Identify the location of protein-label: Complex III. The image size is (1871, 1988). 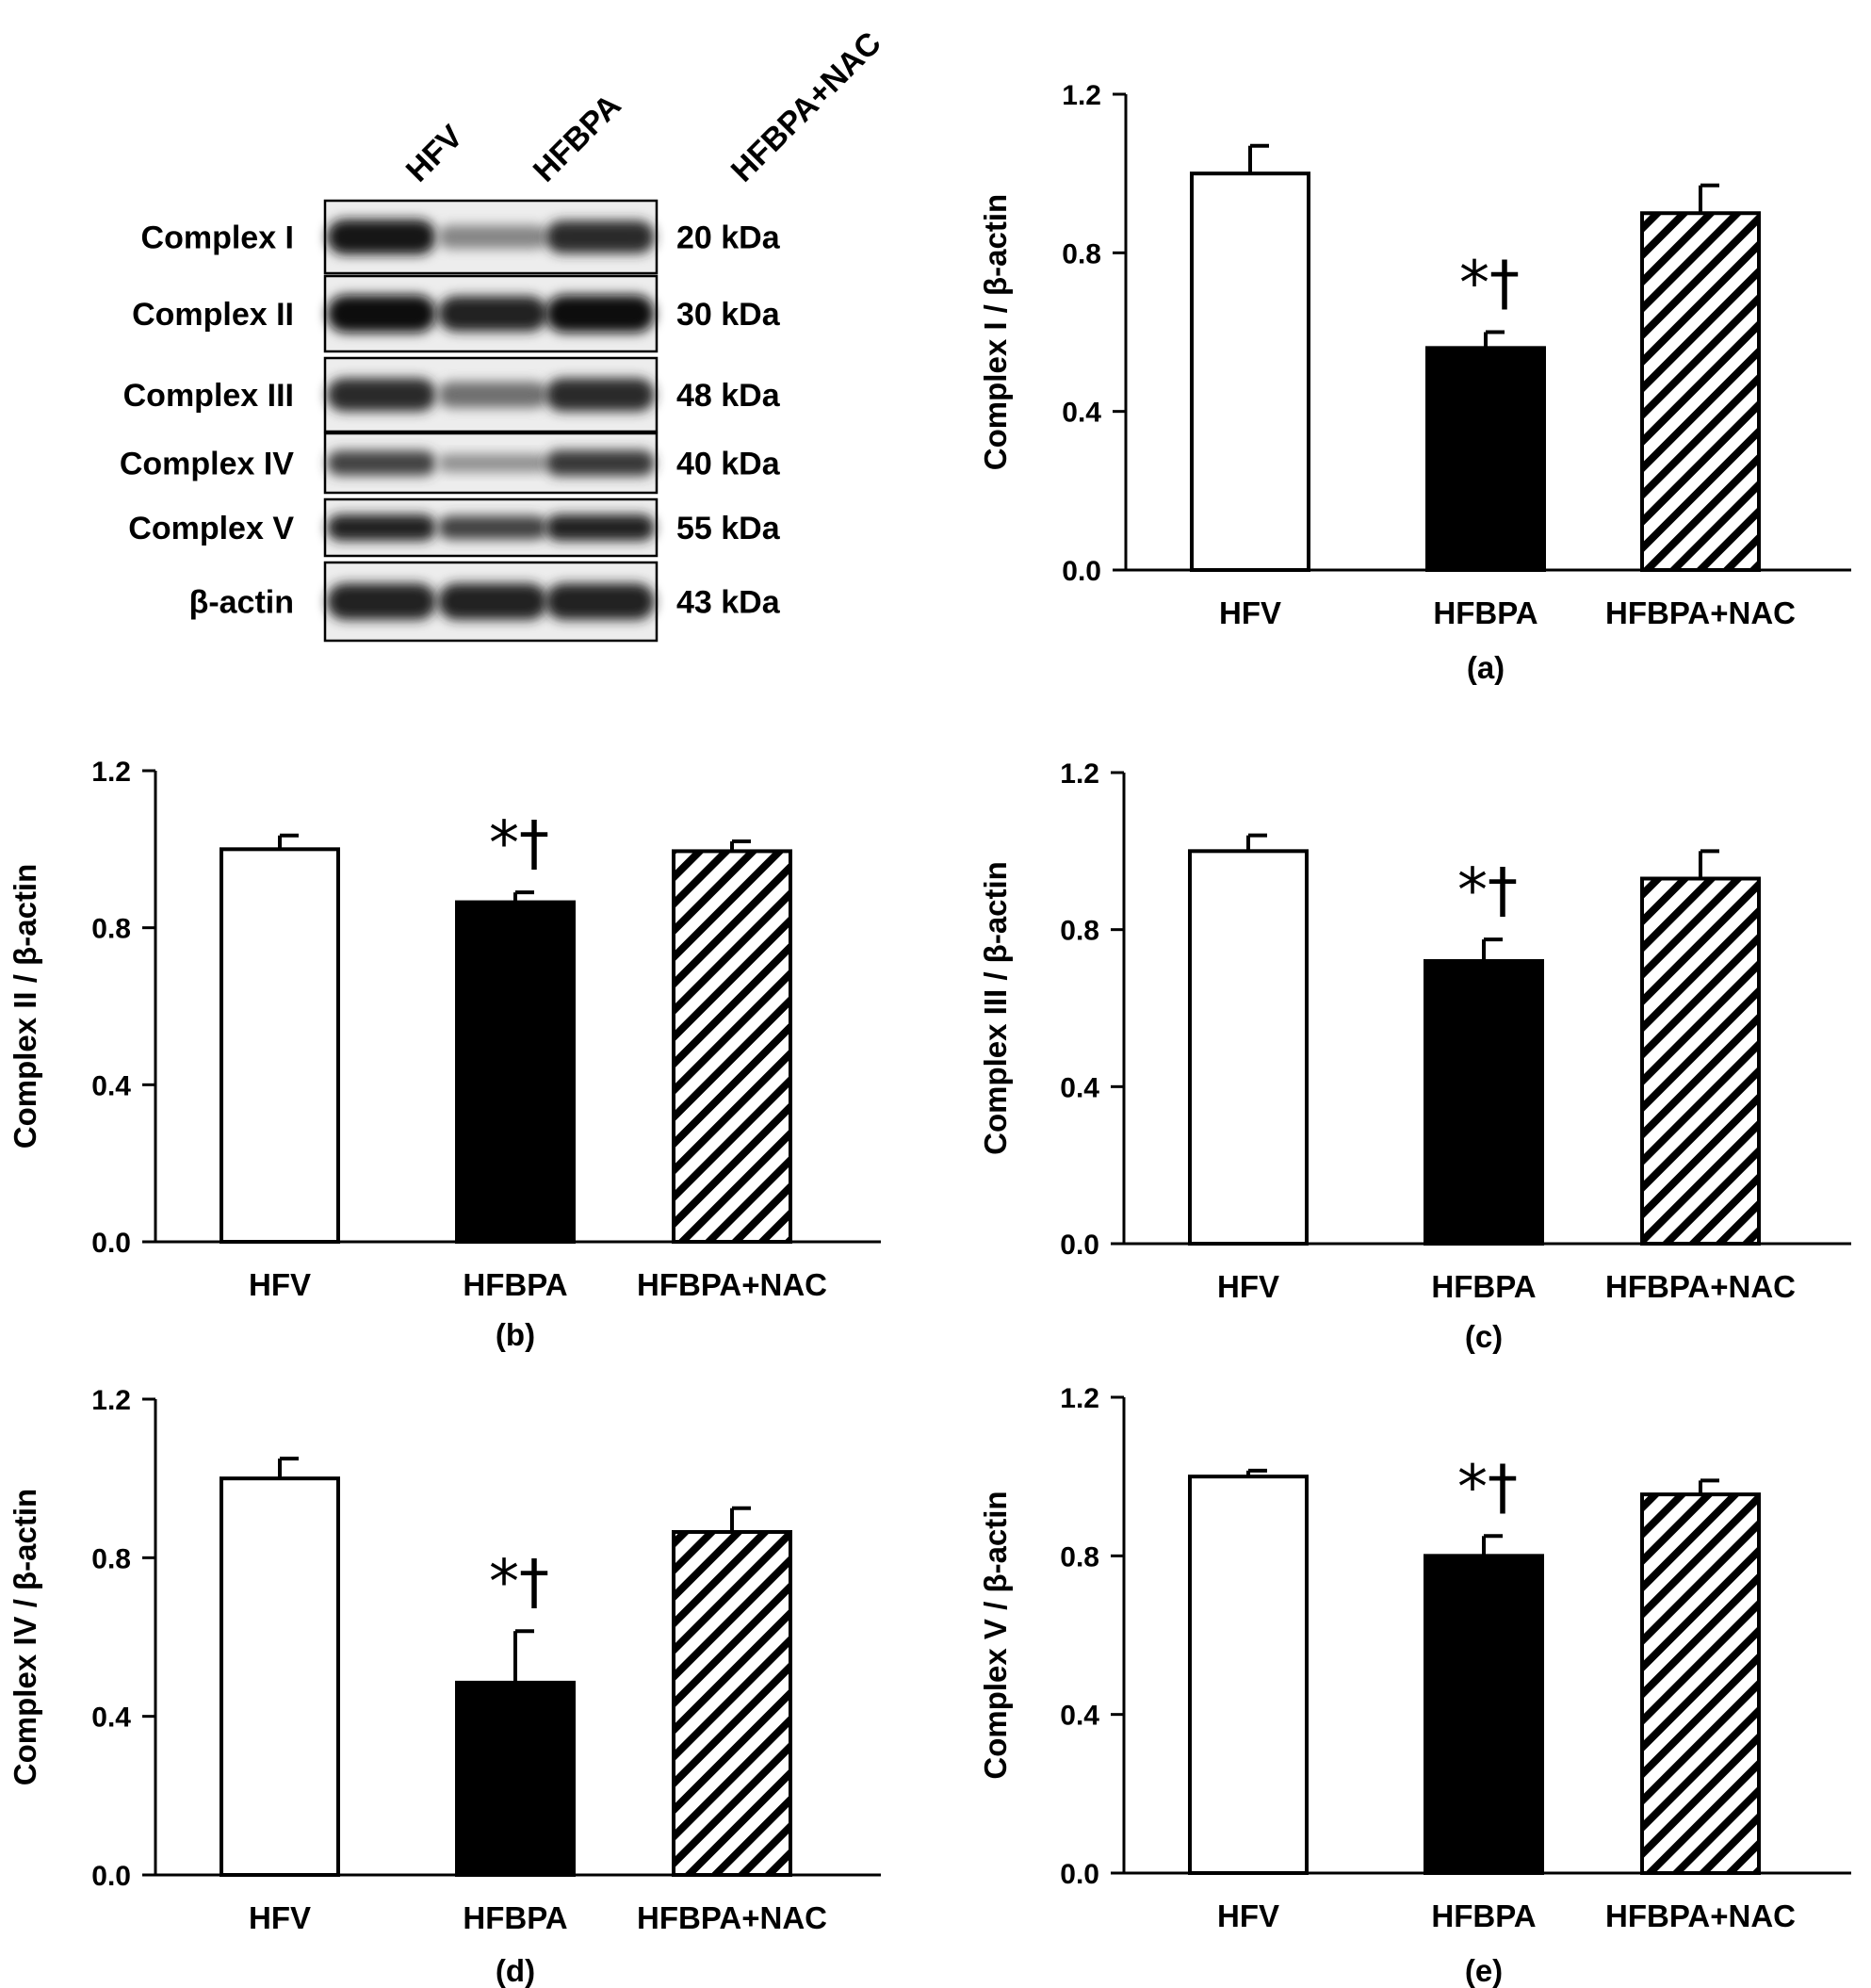
(208, 396).